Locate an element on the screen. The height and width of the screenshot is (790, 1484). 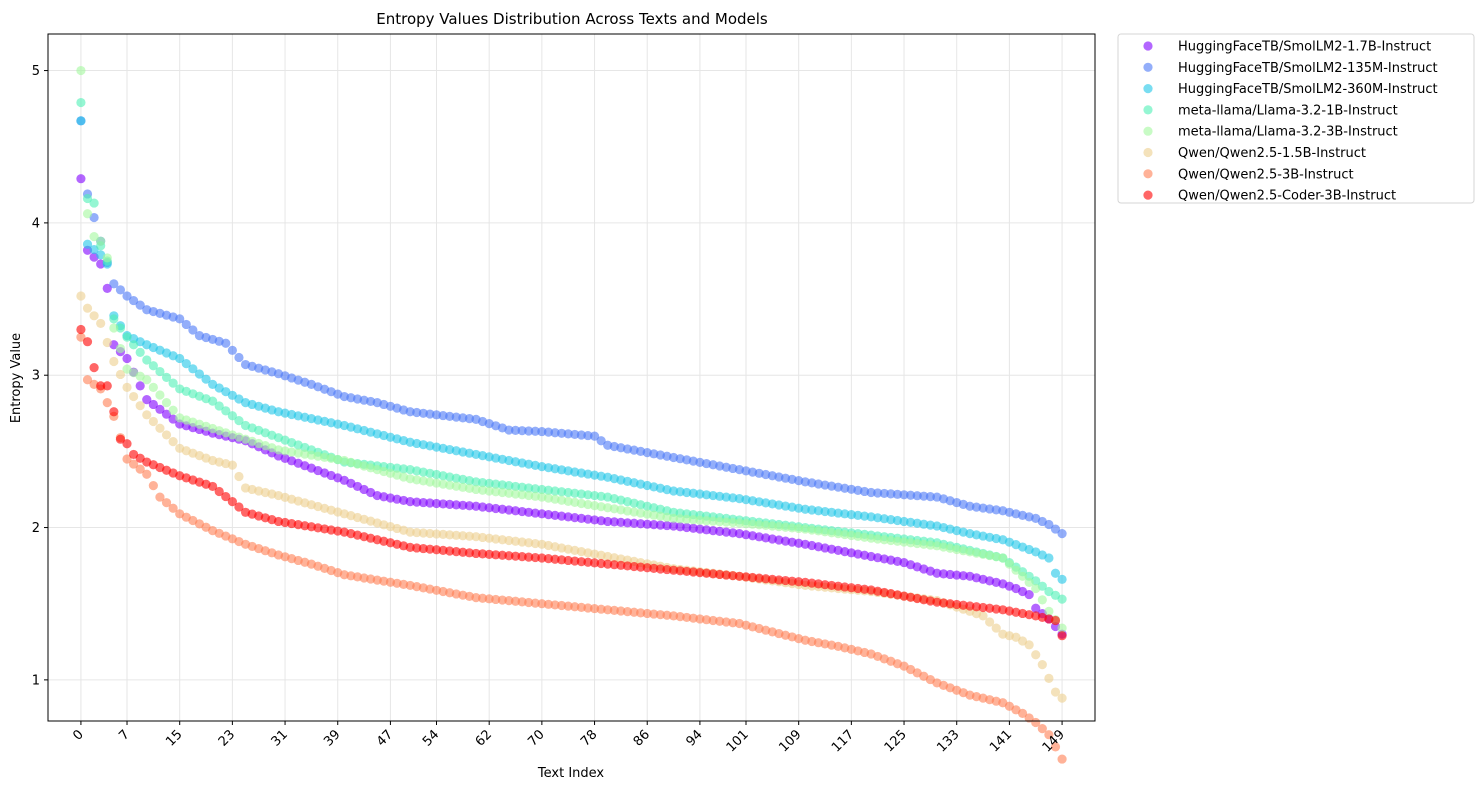
y-tick-label: 4 is located at coordinates (36, 223).